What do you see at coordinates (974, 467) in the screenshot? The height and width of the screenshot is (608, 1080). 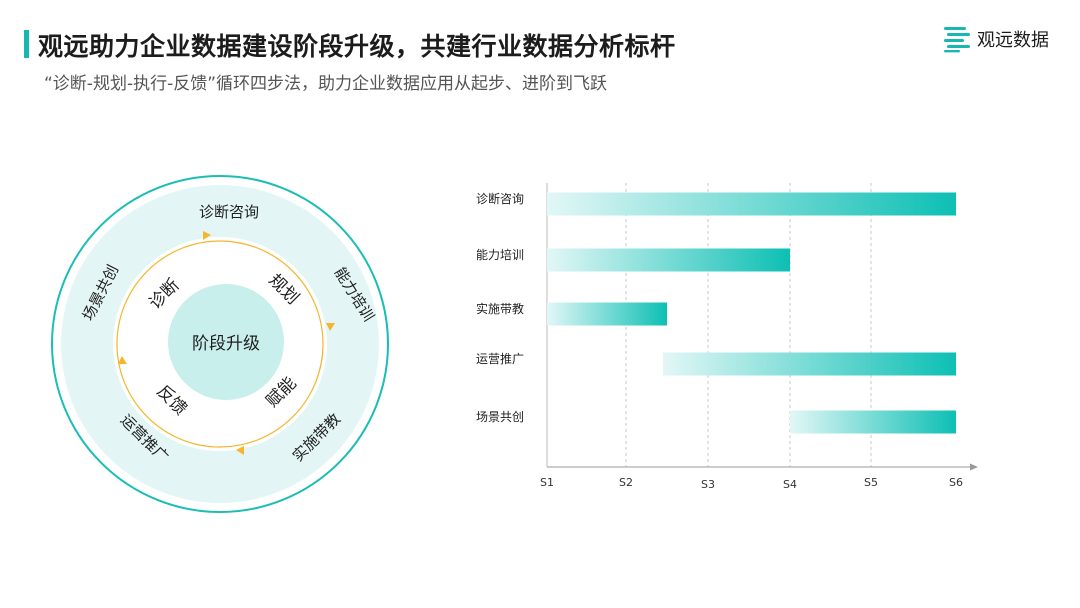 I see `x-axis-arrow-icon` at bounding box center [974, 467].